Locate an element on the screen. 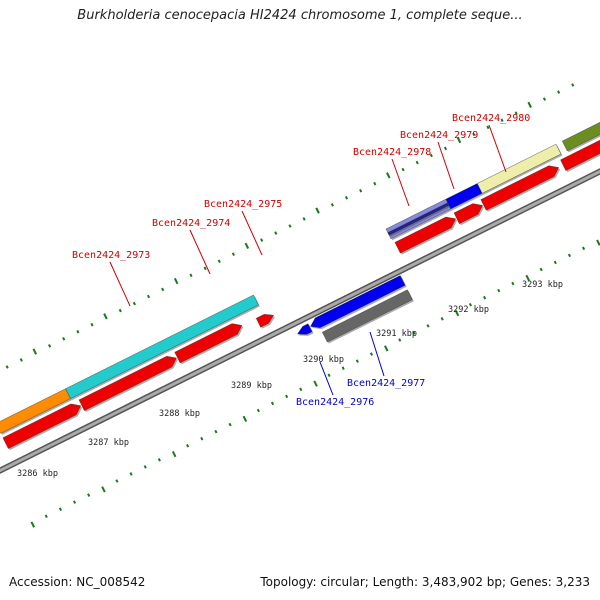 The height and width of the screenshot is (600, 600). gene-feature-olive is located at coordinates (581, 137).